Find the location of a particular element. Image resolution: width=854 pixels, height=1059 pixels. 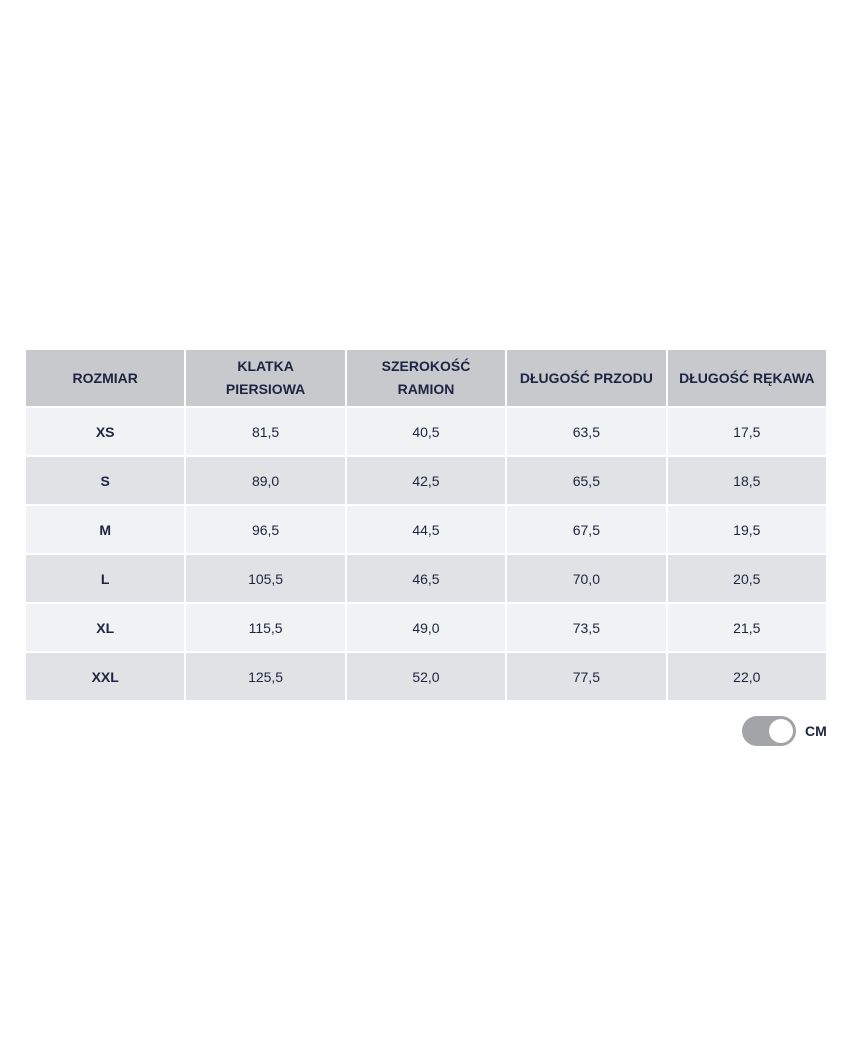

table-row: S 89,0 42,5 65,5 18,5 is located at coordinates (426, 480).